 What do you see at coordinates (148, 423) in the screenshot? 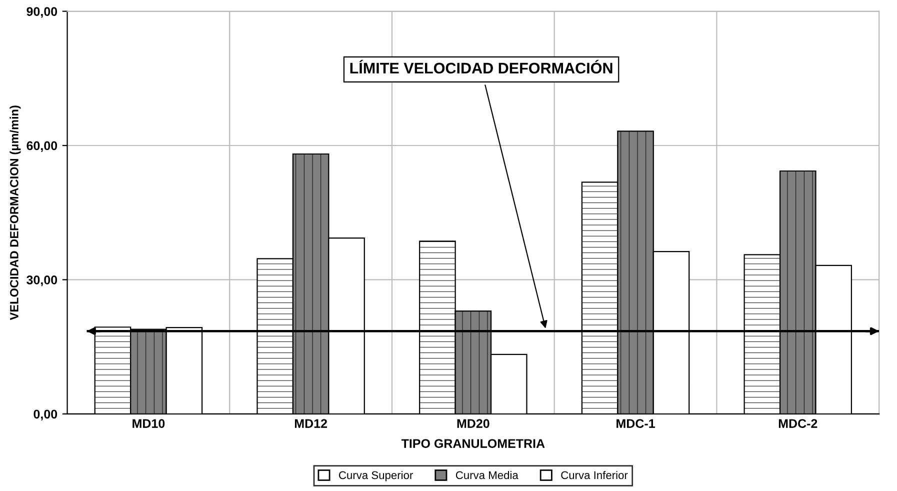
I see `x-tick-label: MD10` at bounding box center [148, 423].